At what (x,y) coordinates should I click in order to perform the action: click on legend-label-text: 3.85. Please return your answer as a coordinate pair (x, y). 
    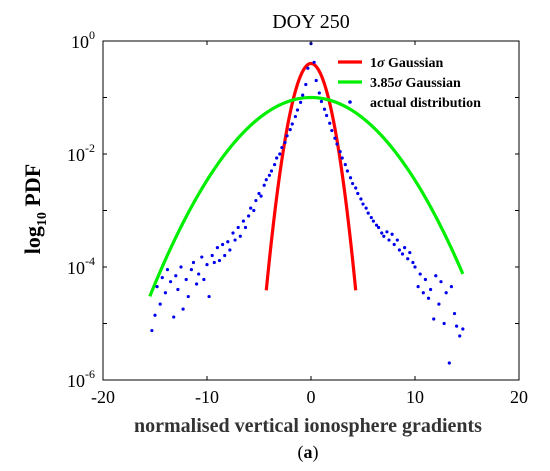
    Looking at the image, I should click on (382, 83).